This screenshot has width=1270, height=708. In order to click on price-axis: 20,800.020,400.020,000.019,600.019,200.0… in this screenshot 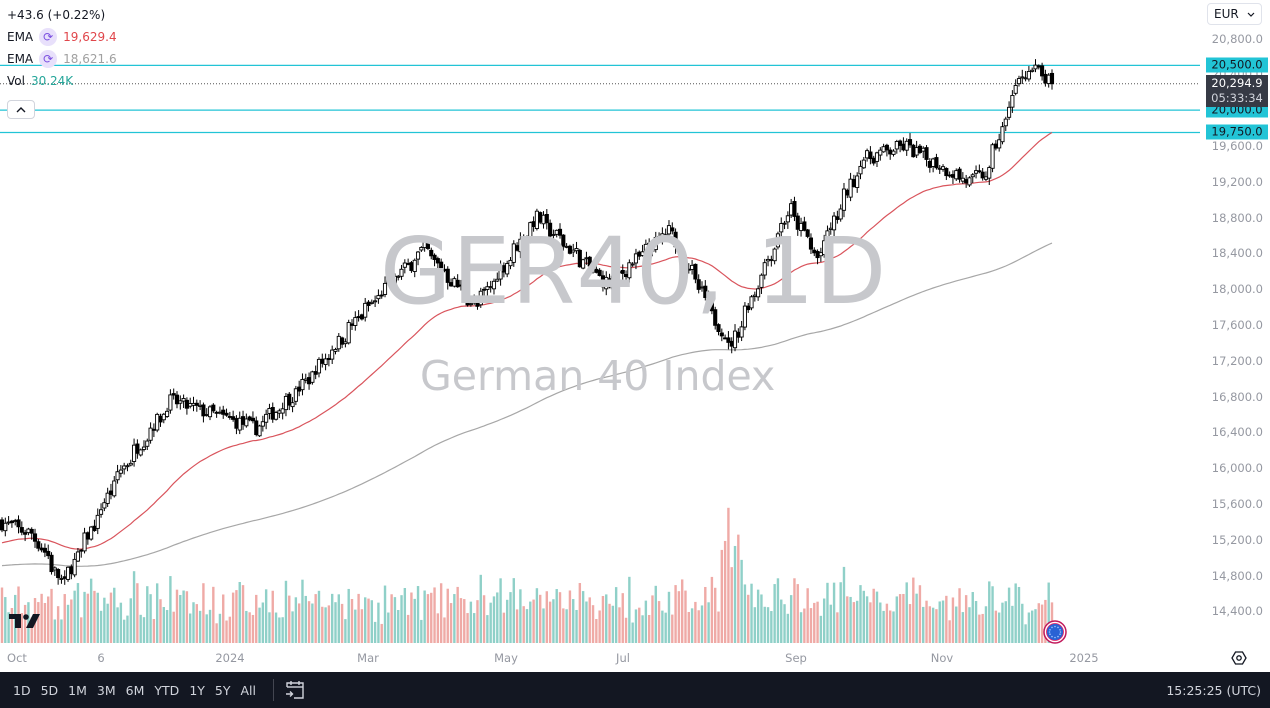, I will do `click(1235, 322)`.